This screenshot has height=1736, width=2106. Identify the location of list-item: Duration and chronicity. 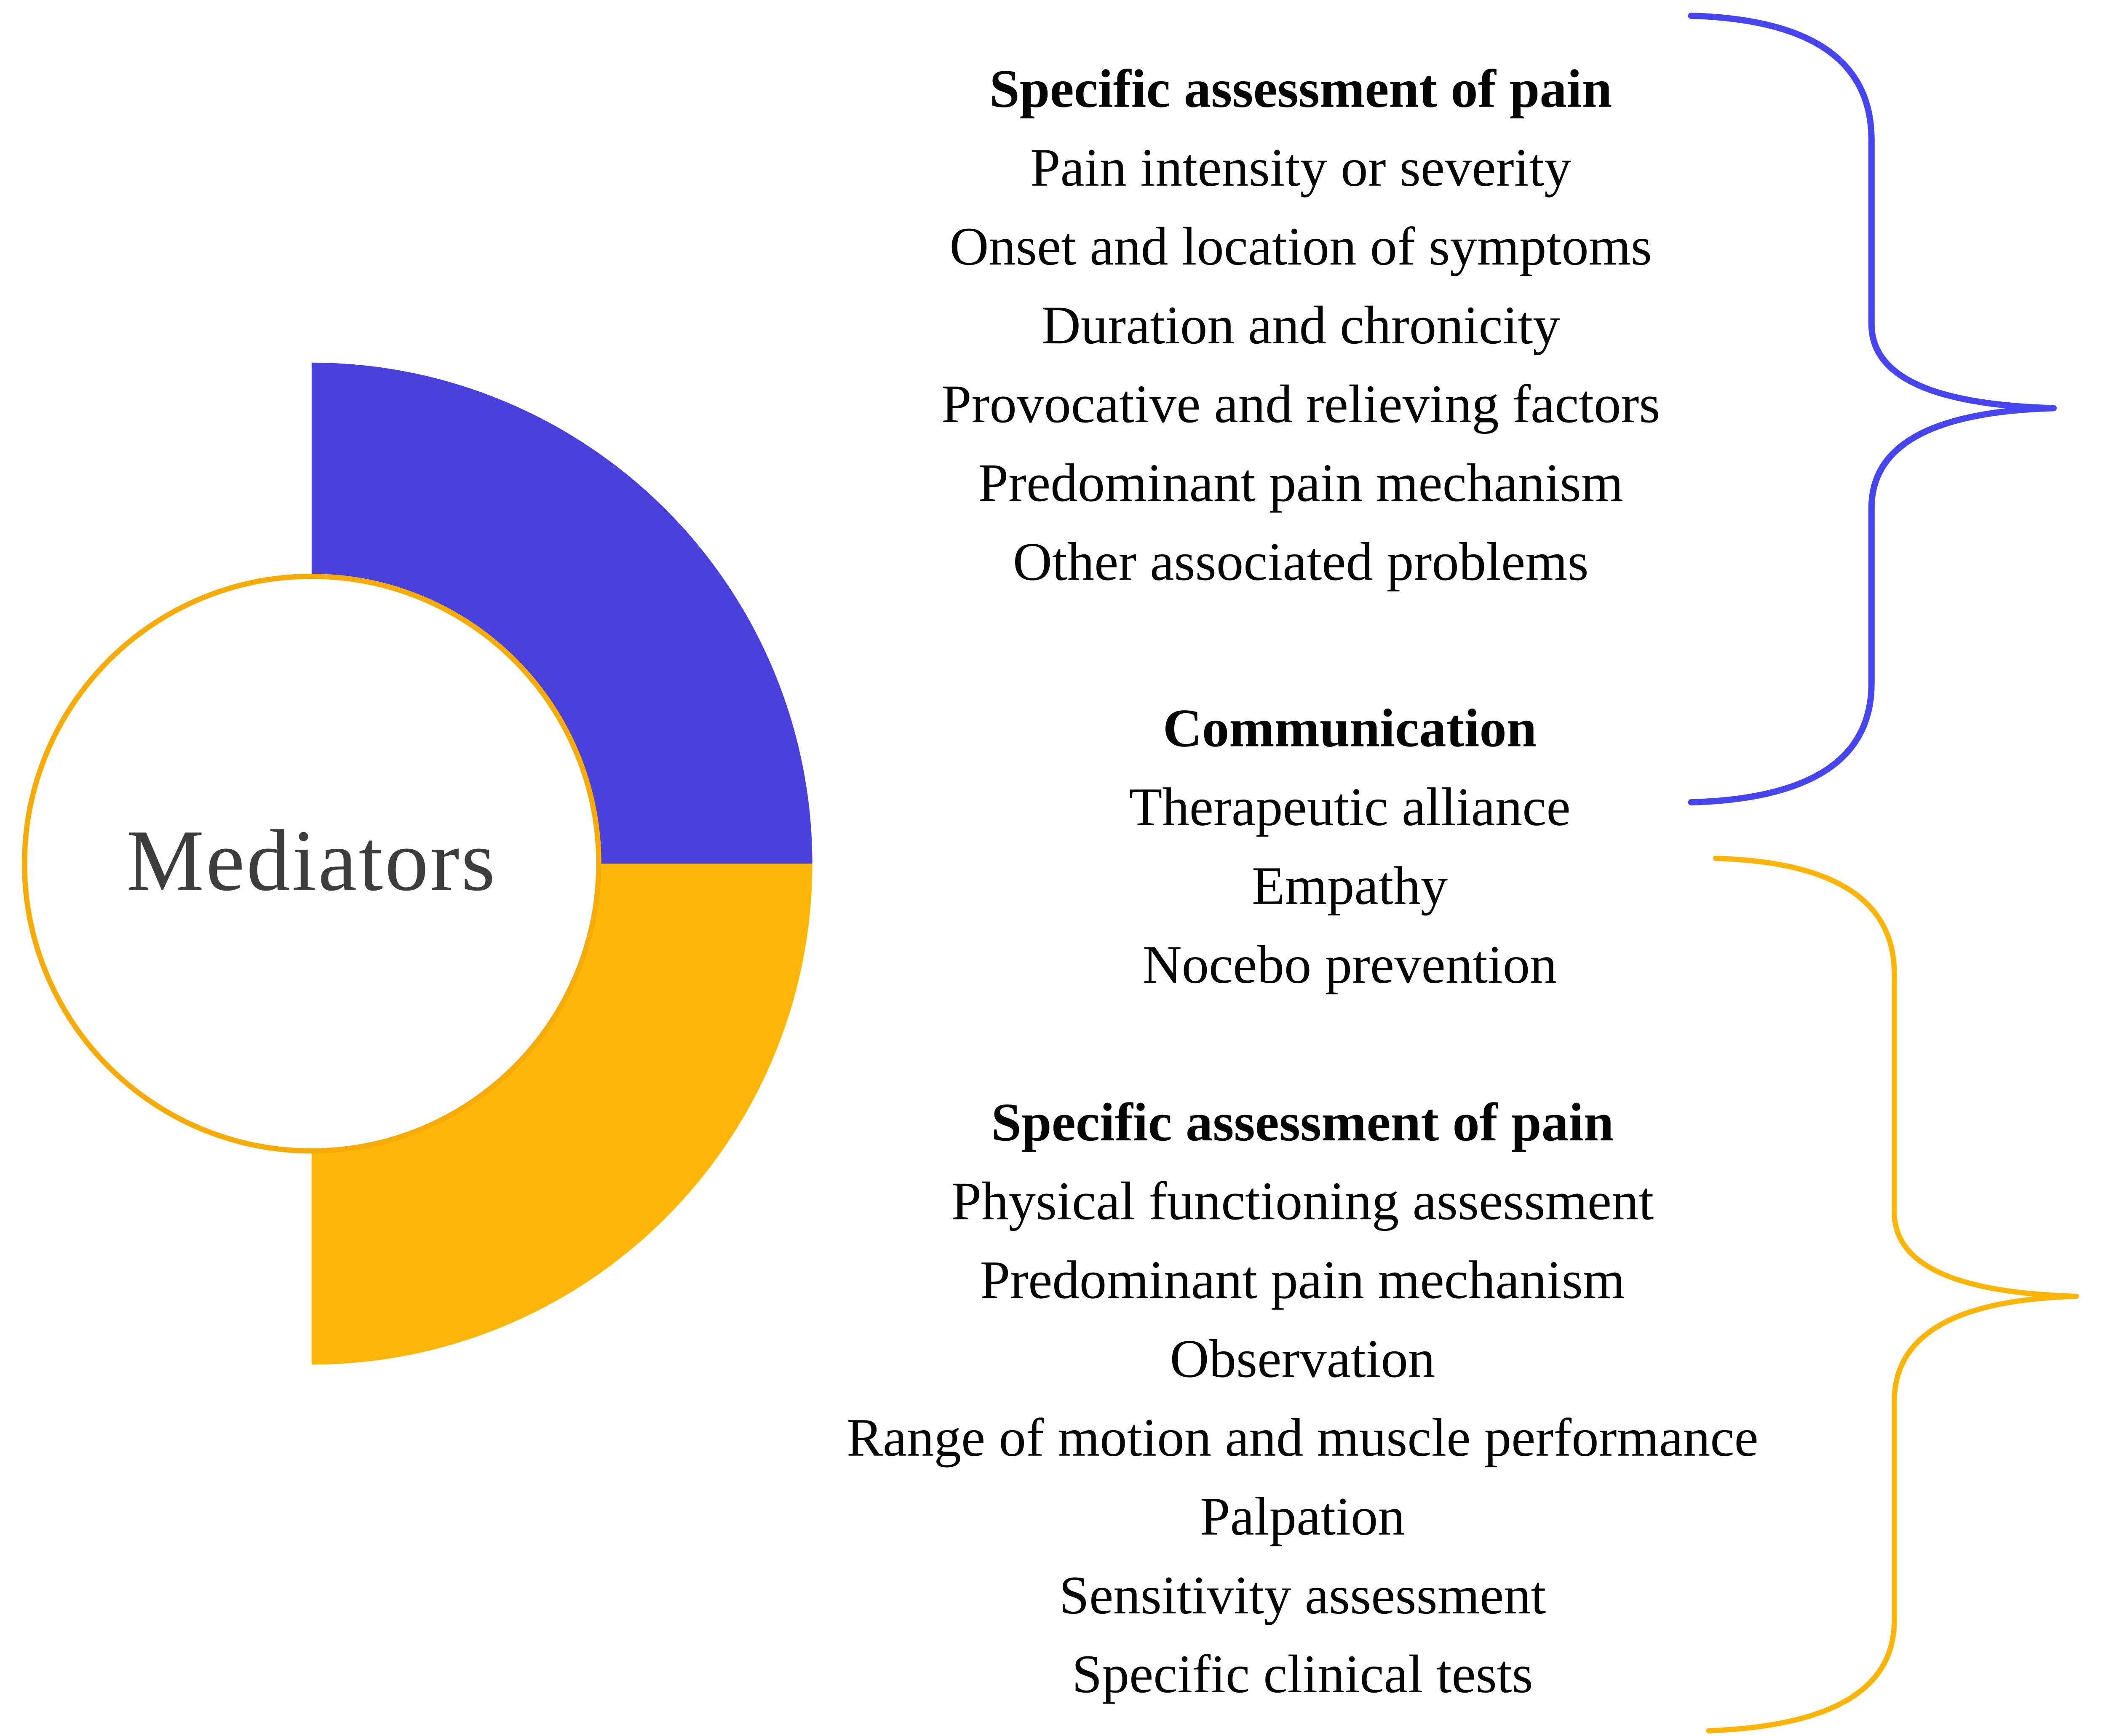
(1300, 325).